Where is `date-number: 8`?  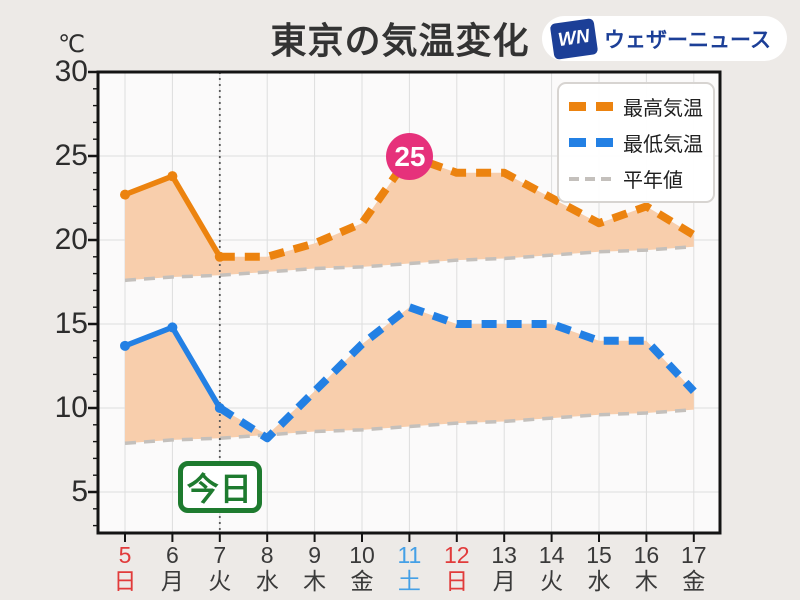
date-number: 8 is located at coordinates (267, 555).